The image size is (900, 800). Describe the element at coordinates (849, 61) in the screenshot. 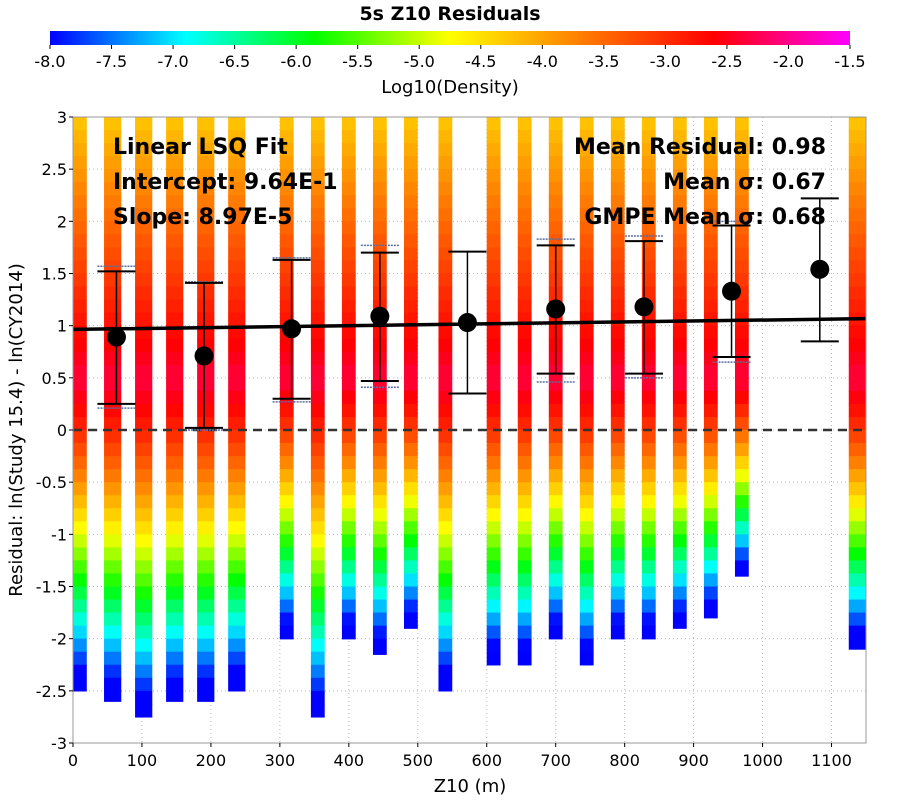

I see `colorbar-tick-label: -1.5` at that location.